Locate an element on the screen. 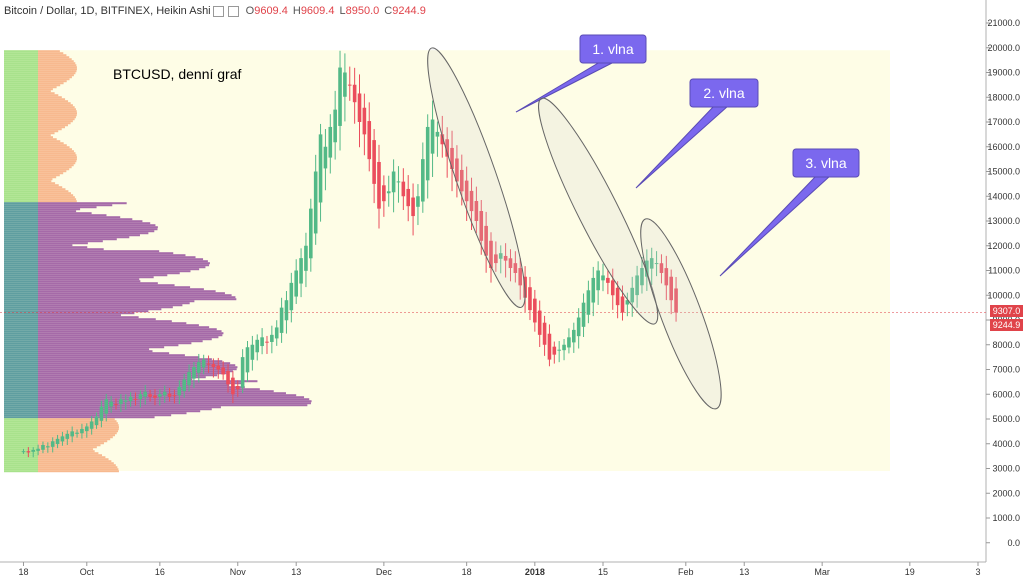 The height and width of the screenshot is (577, 1024). settings-square-icon is located at coordinates (218, 11).